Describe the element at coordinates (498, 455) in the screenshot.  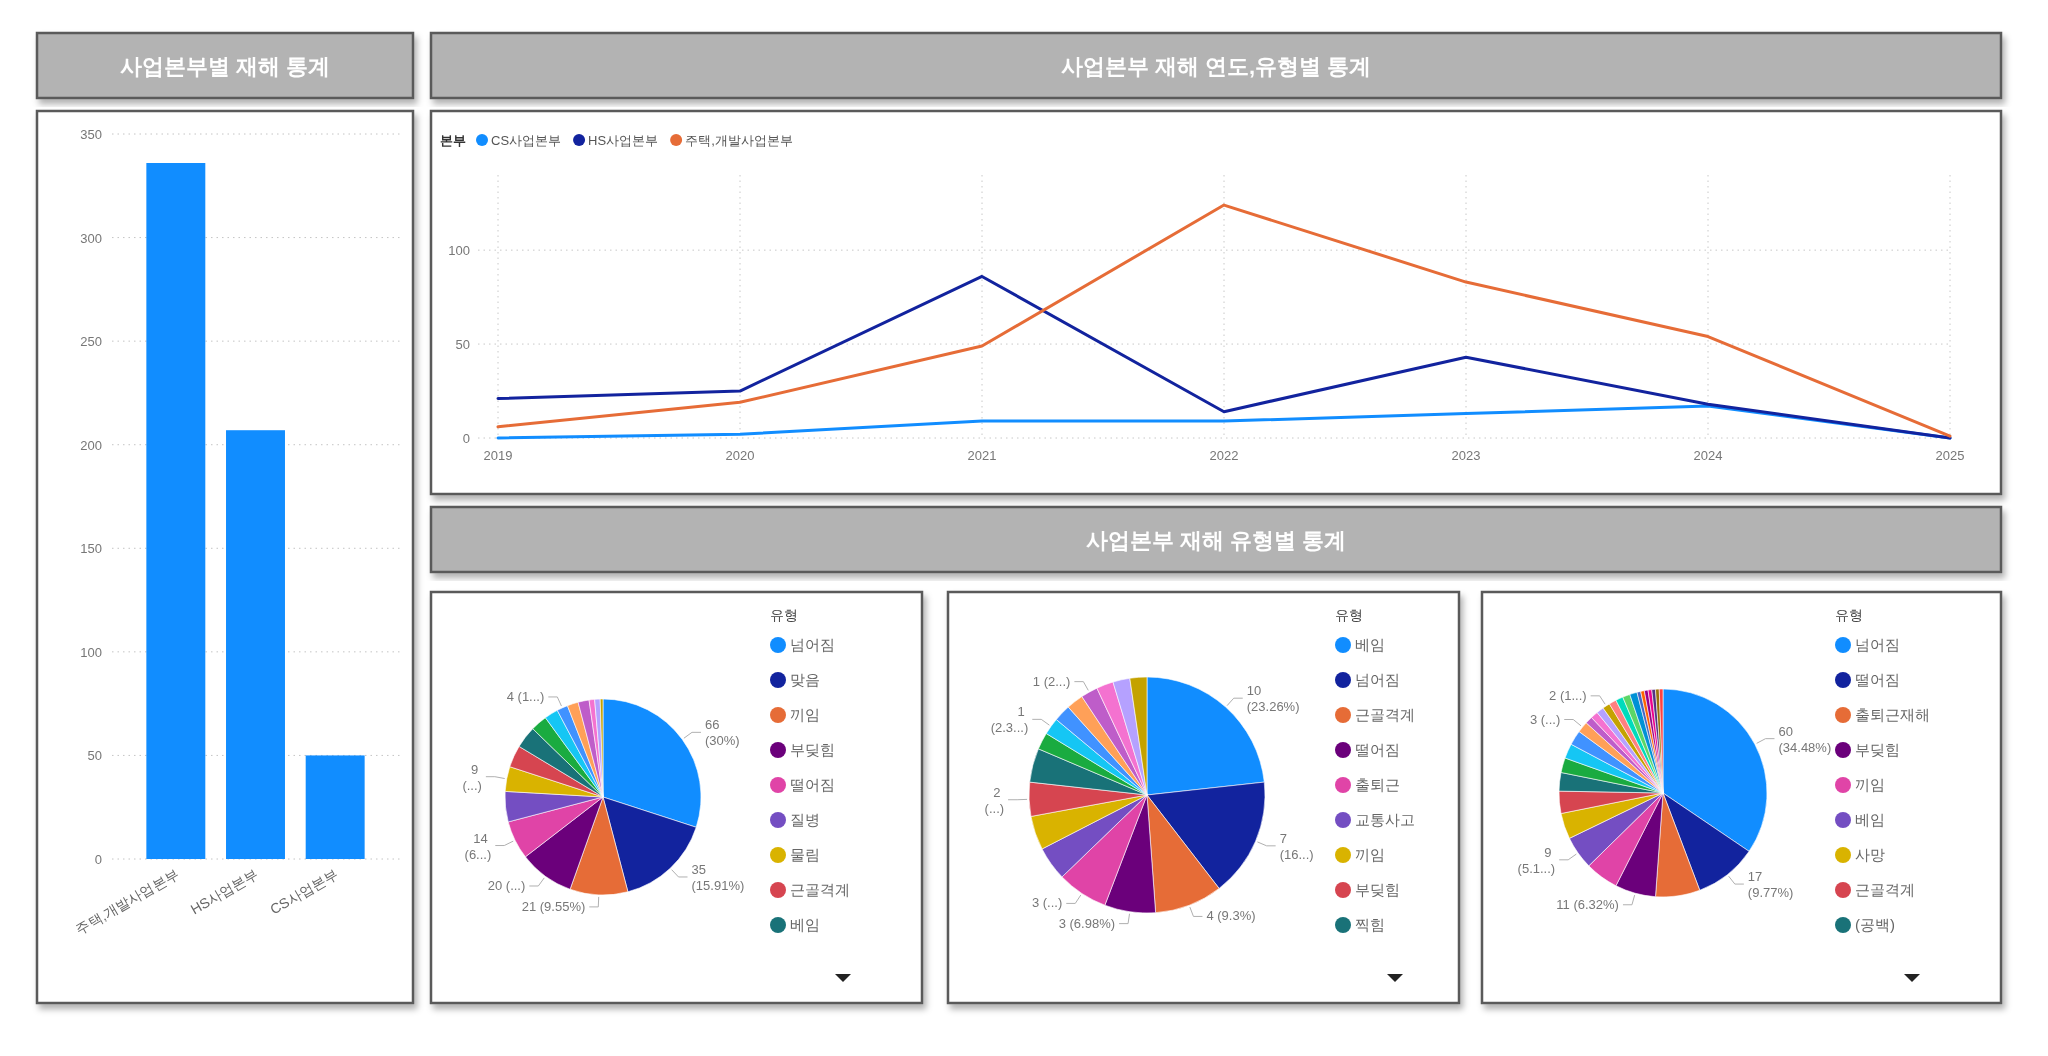
I see `x-tick-label: 2019` at that location.